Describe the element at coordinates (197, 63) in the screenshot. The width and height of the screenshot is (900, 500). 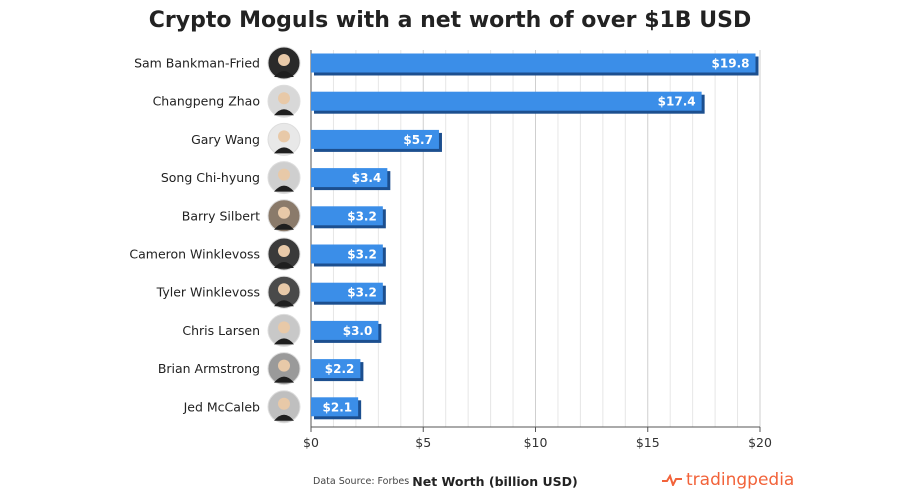
I see `category-label: Sam Bankman-Fried` at that location.